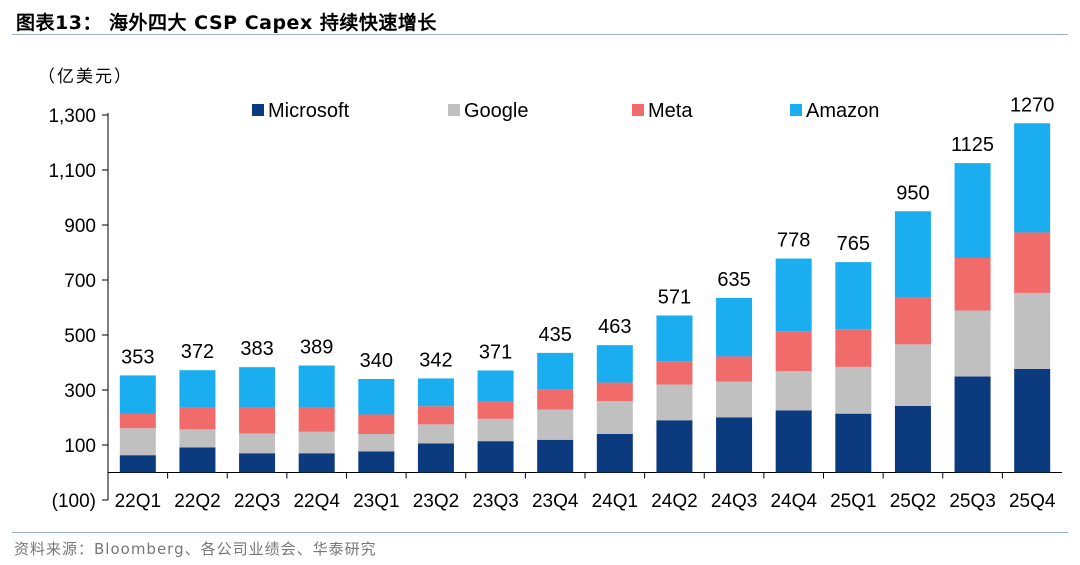  What do you see at coordinates (853, 244) in the screenshot?
I see `total-label-25q1: 765` at bounding box center [853, 244].